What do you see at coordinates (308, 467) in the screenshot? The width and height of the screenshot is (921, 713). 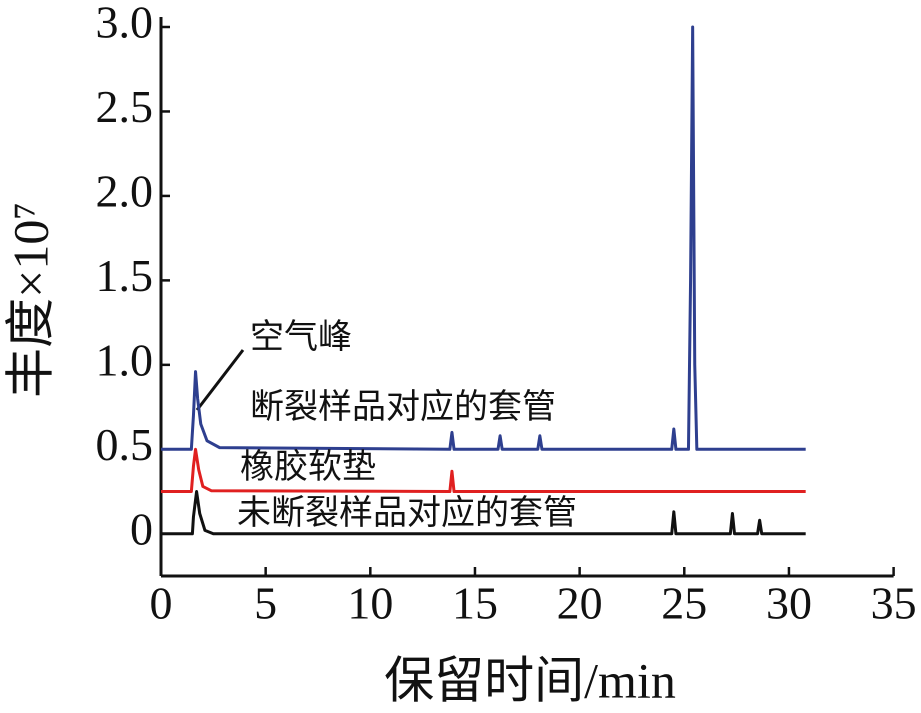 I see `series-label: 橡胶软垫` at bounding box center [308, 467].